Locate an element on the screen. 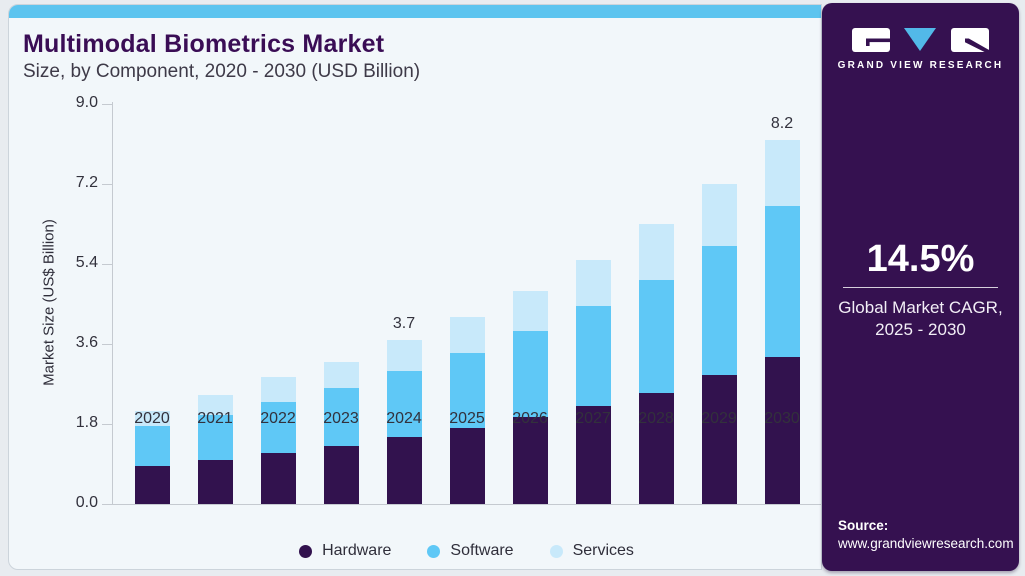 This screenshot has height=576, width=1025. y-tick-mark-7.2 is located at coordinates (107, 184).